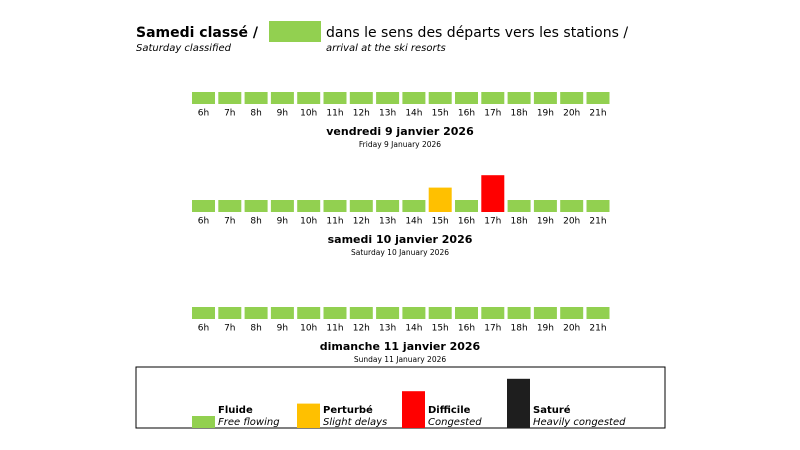 The height and width of the screenshot is (450, 800). I want to click on legend-sublabel: Free flowing, so click(249, 422).